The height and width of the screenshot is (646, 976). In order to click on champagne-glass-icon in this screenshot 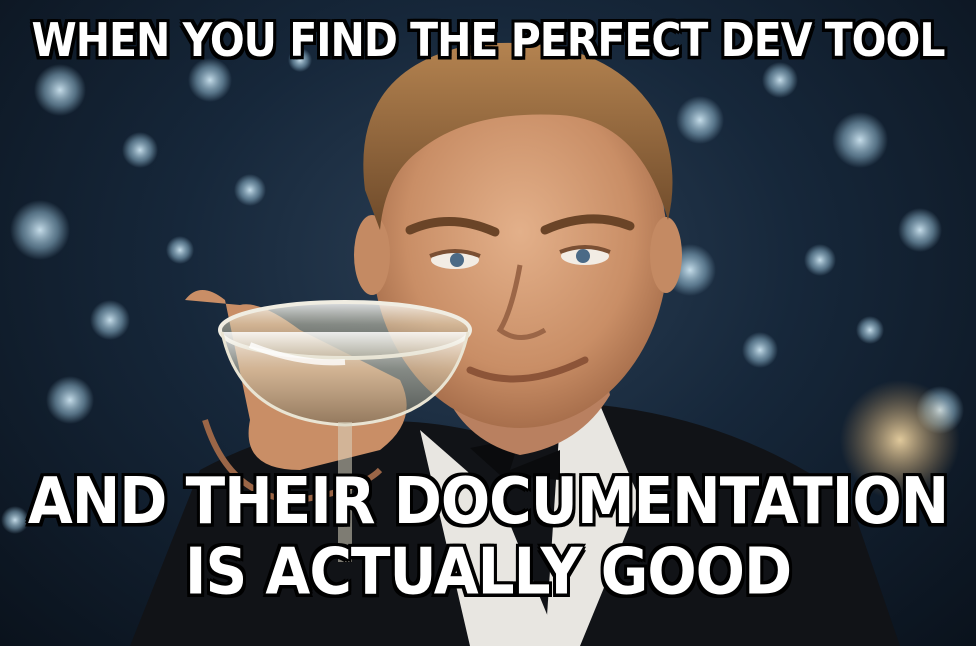, I will do `click(328, 426)`.